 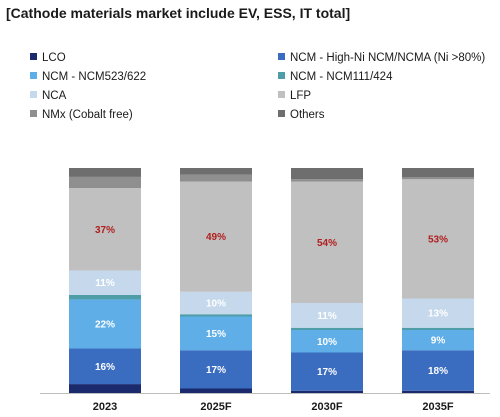 I want to click on legend-item-others: Others, so click(x=301, y=115).